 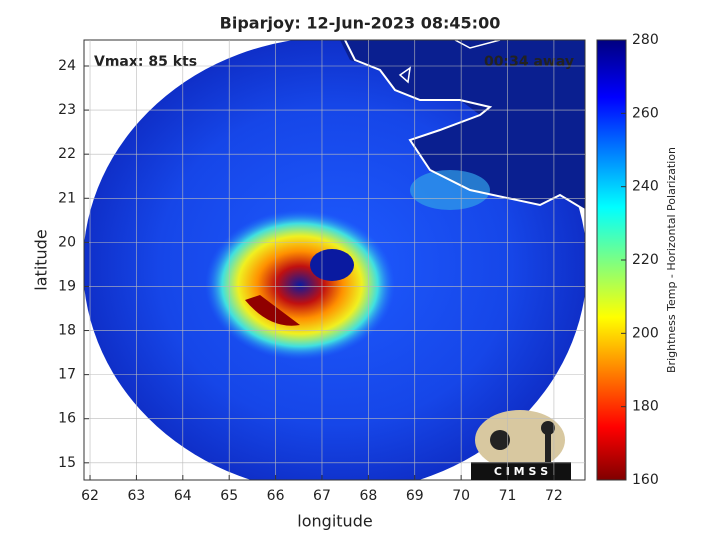 I want to click on title: Biparjoy: 12-Jun-2023 08:45:00, so click(x=360, y=23).